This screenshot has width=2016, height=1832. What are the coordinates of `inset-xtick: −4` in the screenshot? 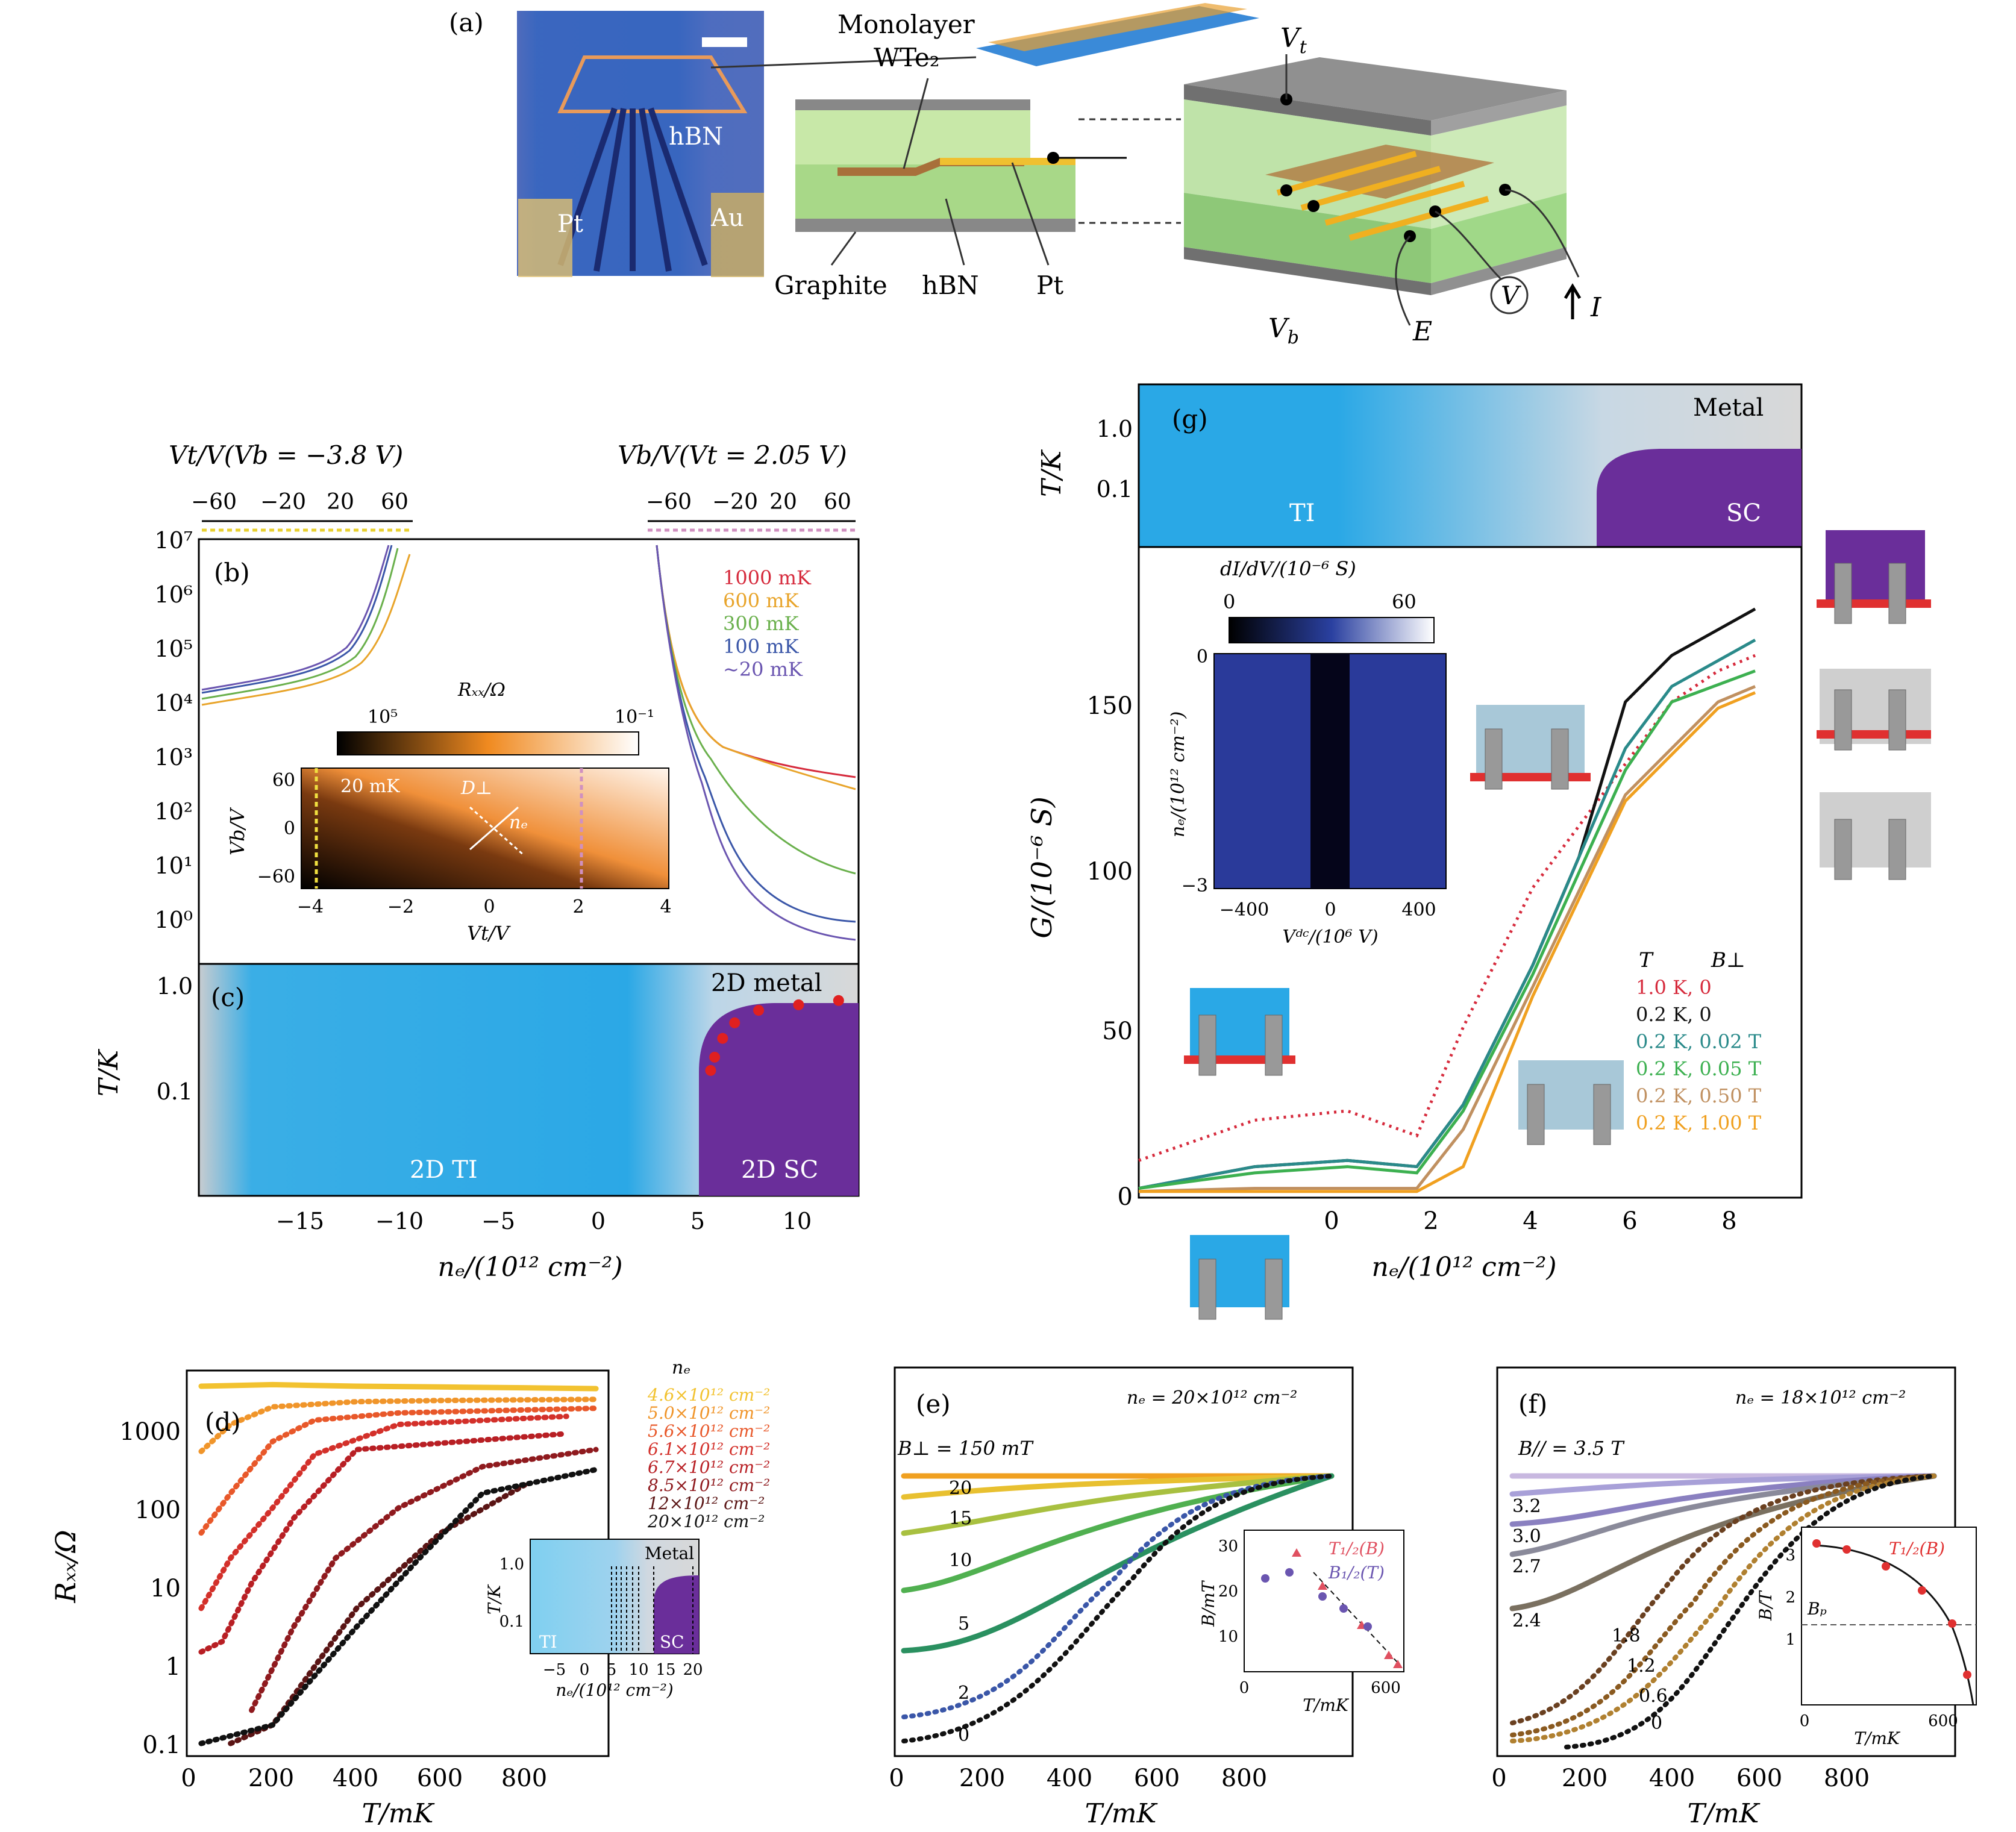 It's located at (310, 907).